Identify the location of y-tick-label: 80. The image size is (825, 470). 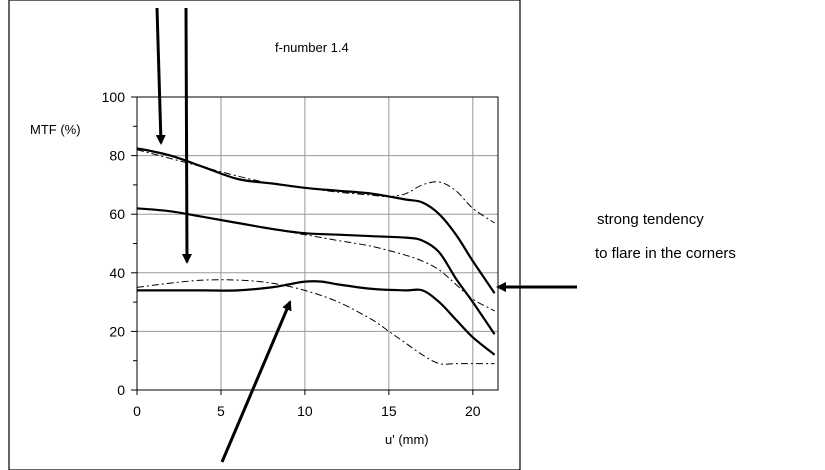
(117, 156).